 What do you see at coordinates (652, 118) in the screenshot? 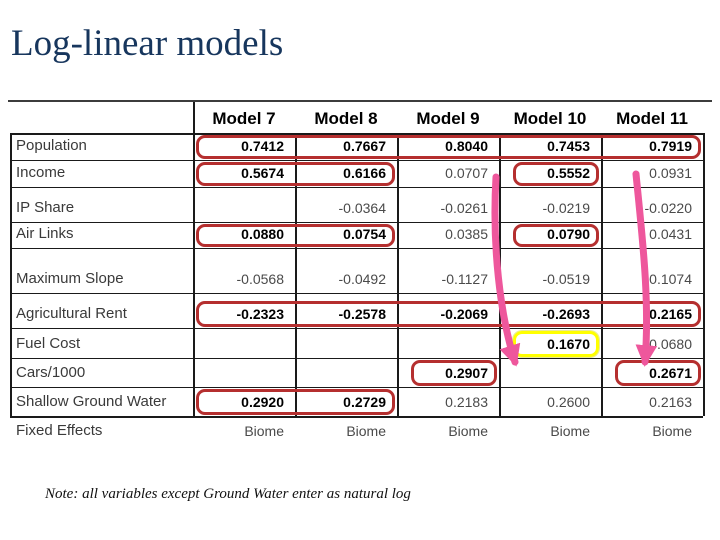
I see `column-header: Model 11` at bounding box center [652, 118].